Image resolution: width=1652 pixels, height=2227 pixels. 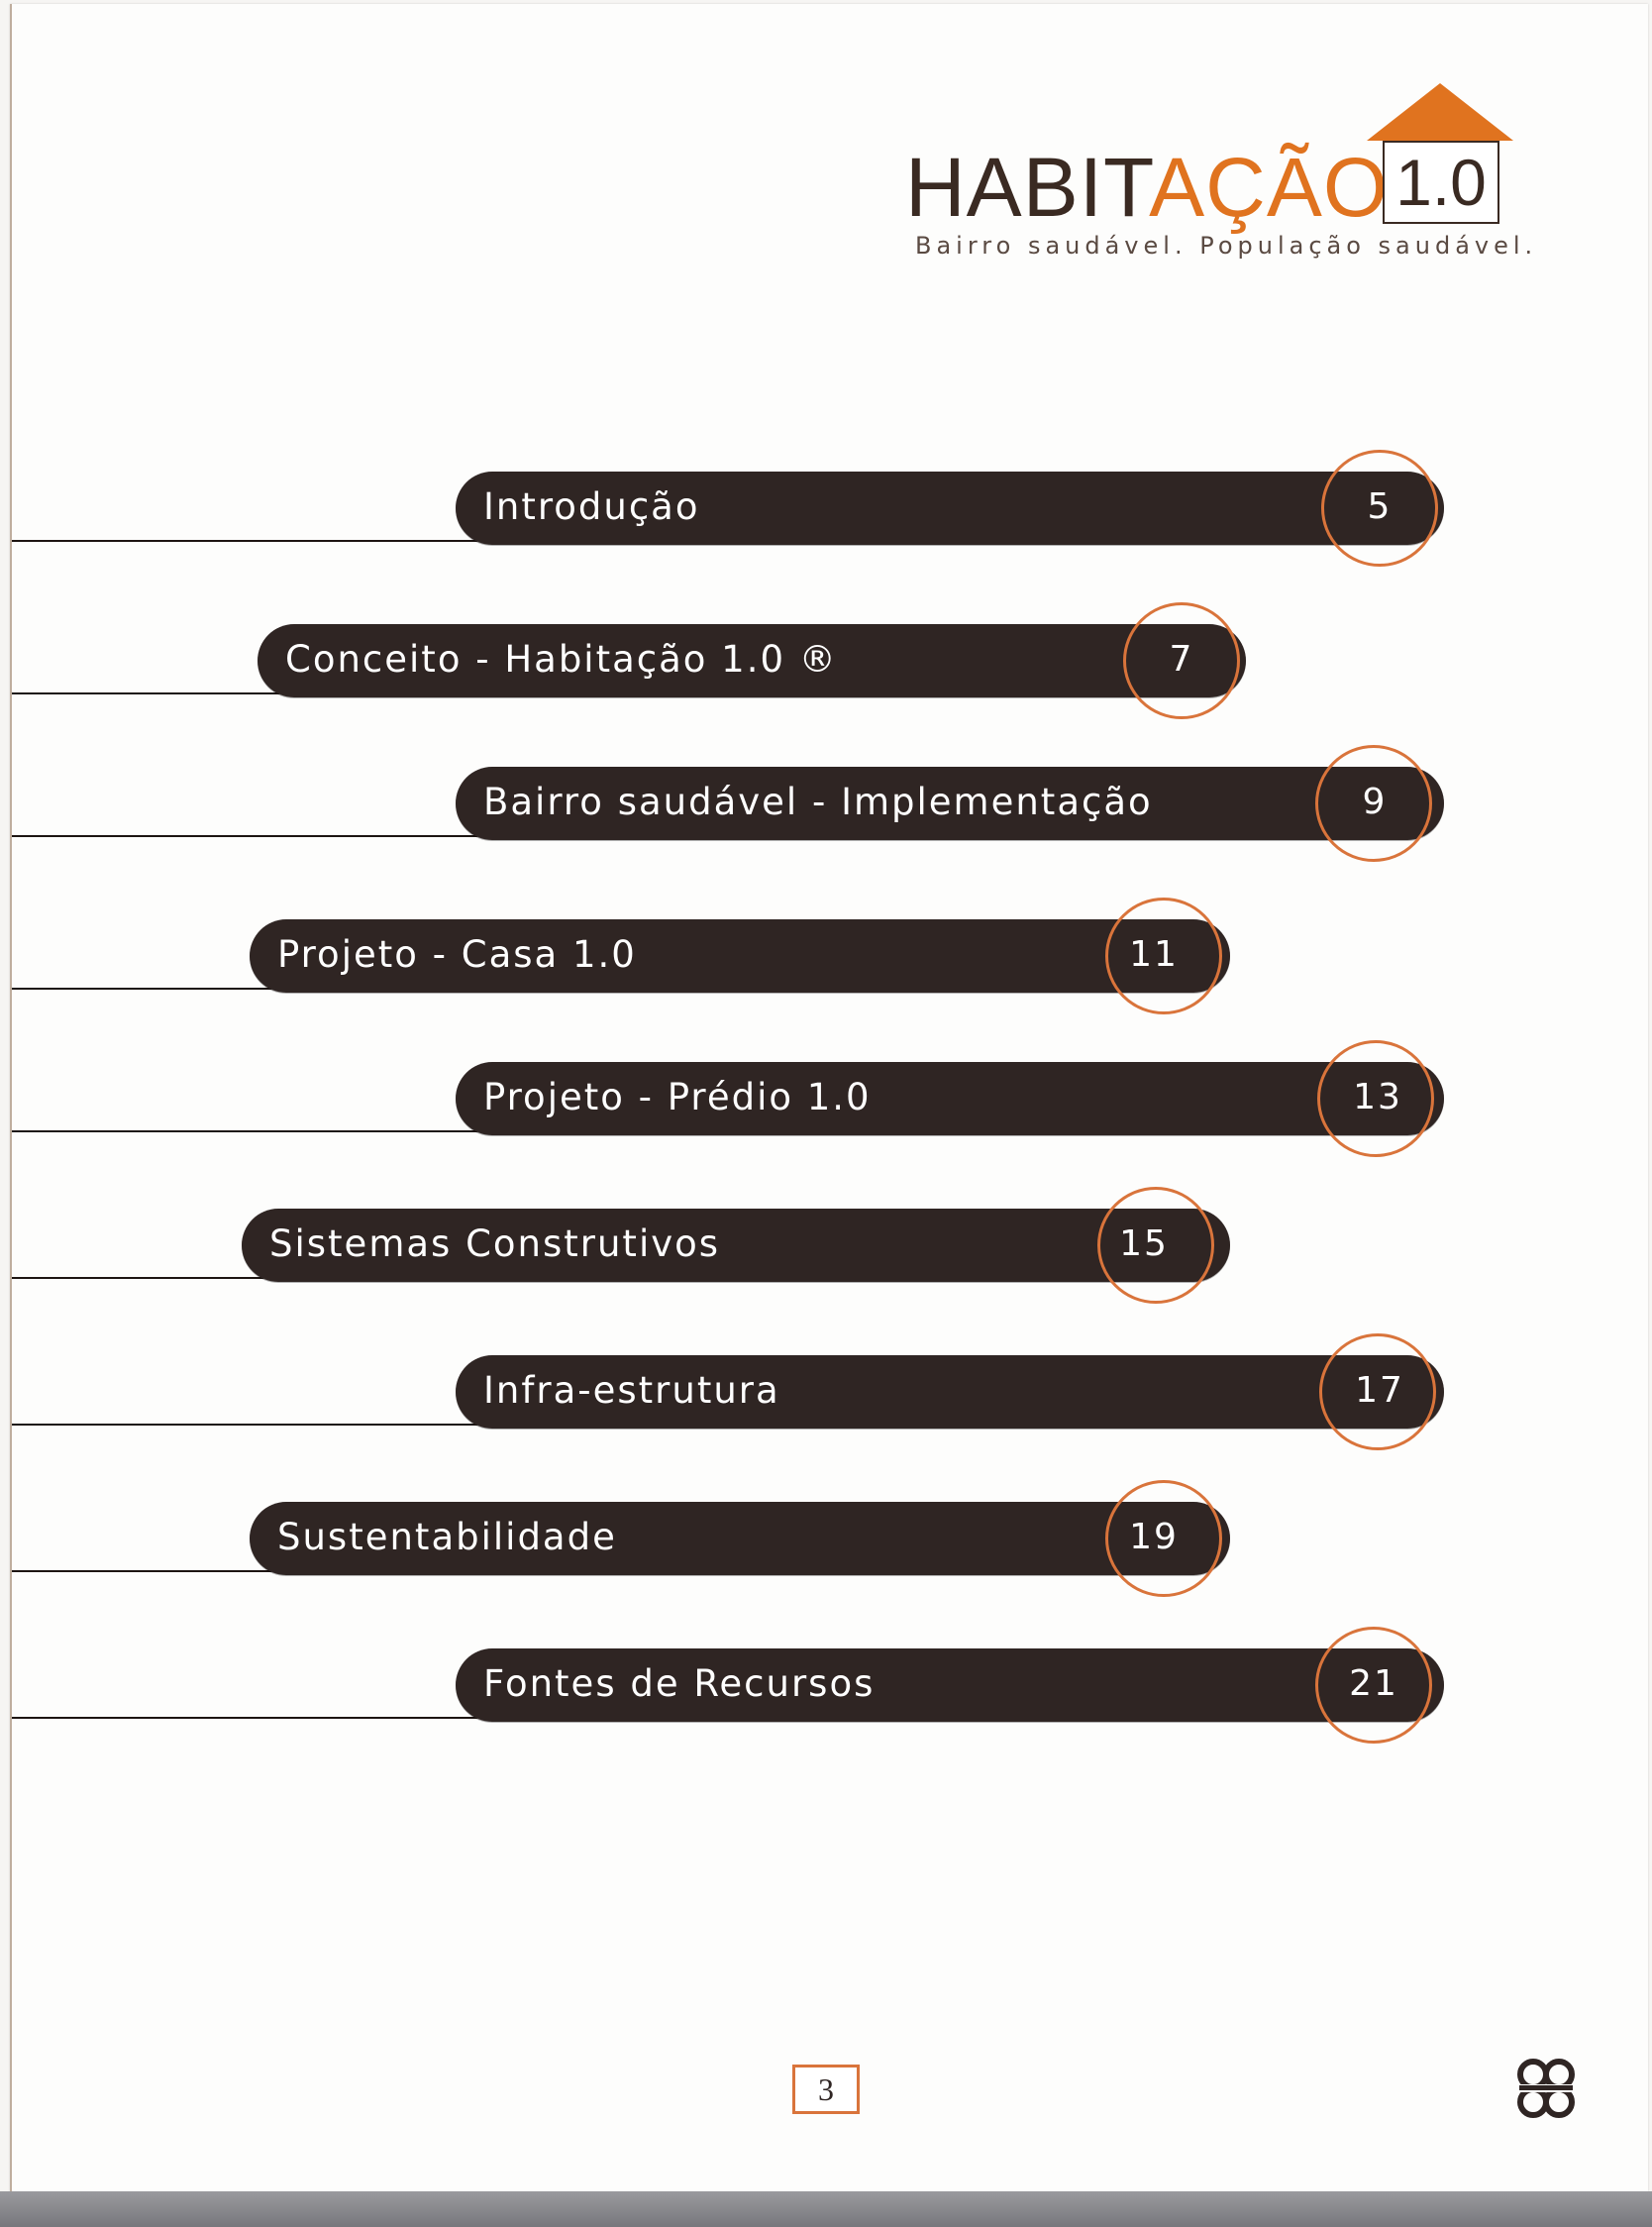 I want to click on toc-pill: Infra-estrutura 17, so click(x=950, y=1392).